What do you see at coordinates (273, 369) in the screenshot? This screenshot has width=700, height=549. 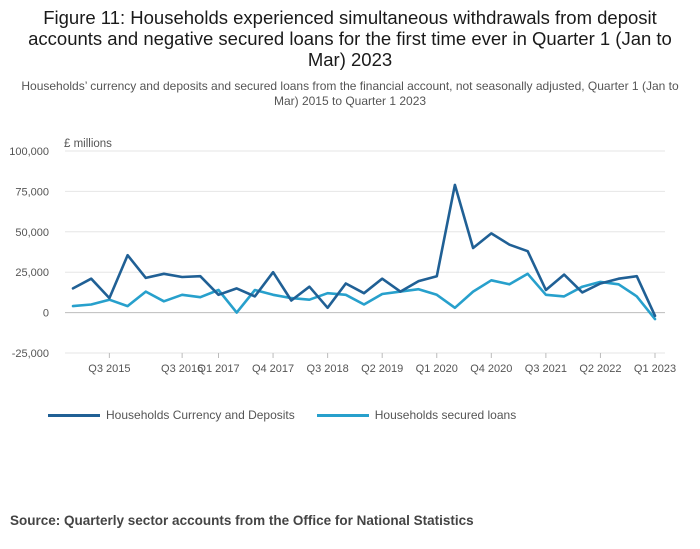 I see `x-tick-label: Q4 2017` at bounding box center [273, 369].